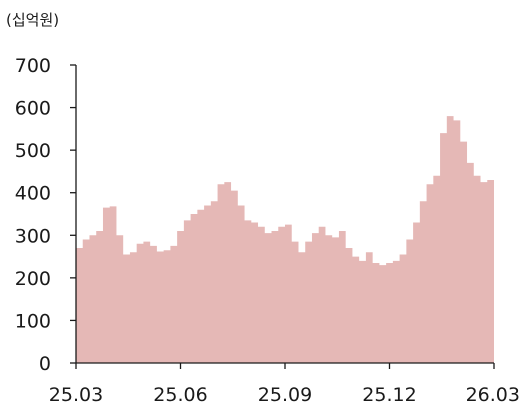 The width and height of the screenshot is (524, 412). I want to click on y-tick-label: 0, so click(45, 364).